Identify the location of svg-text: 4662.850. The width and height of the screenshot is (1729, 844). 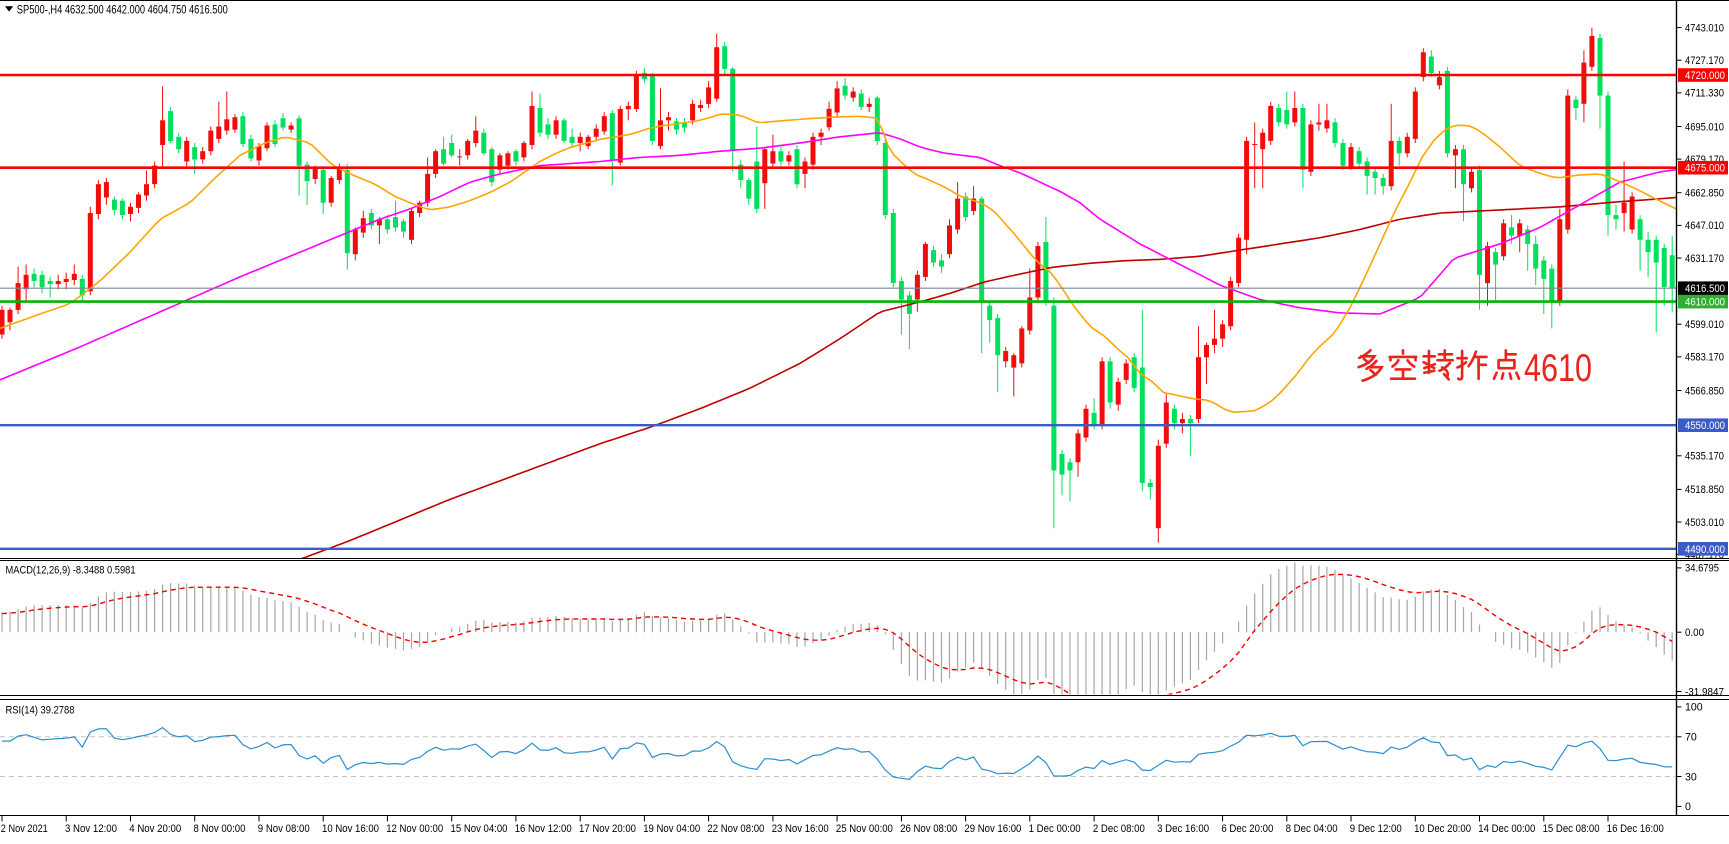
(1704, 194).